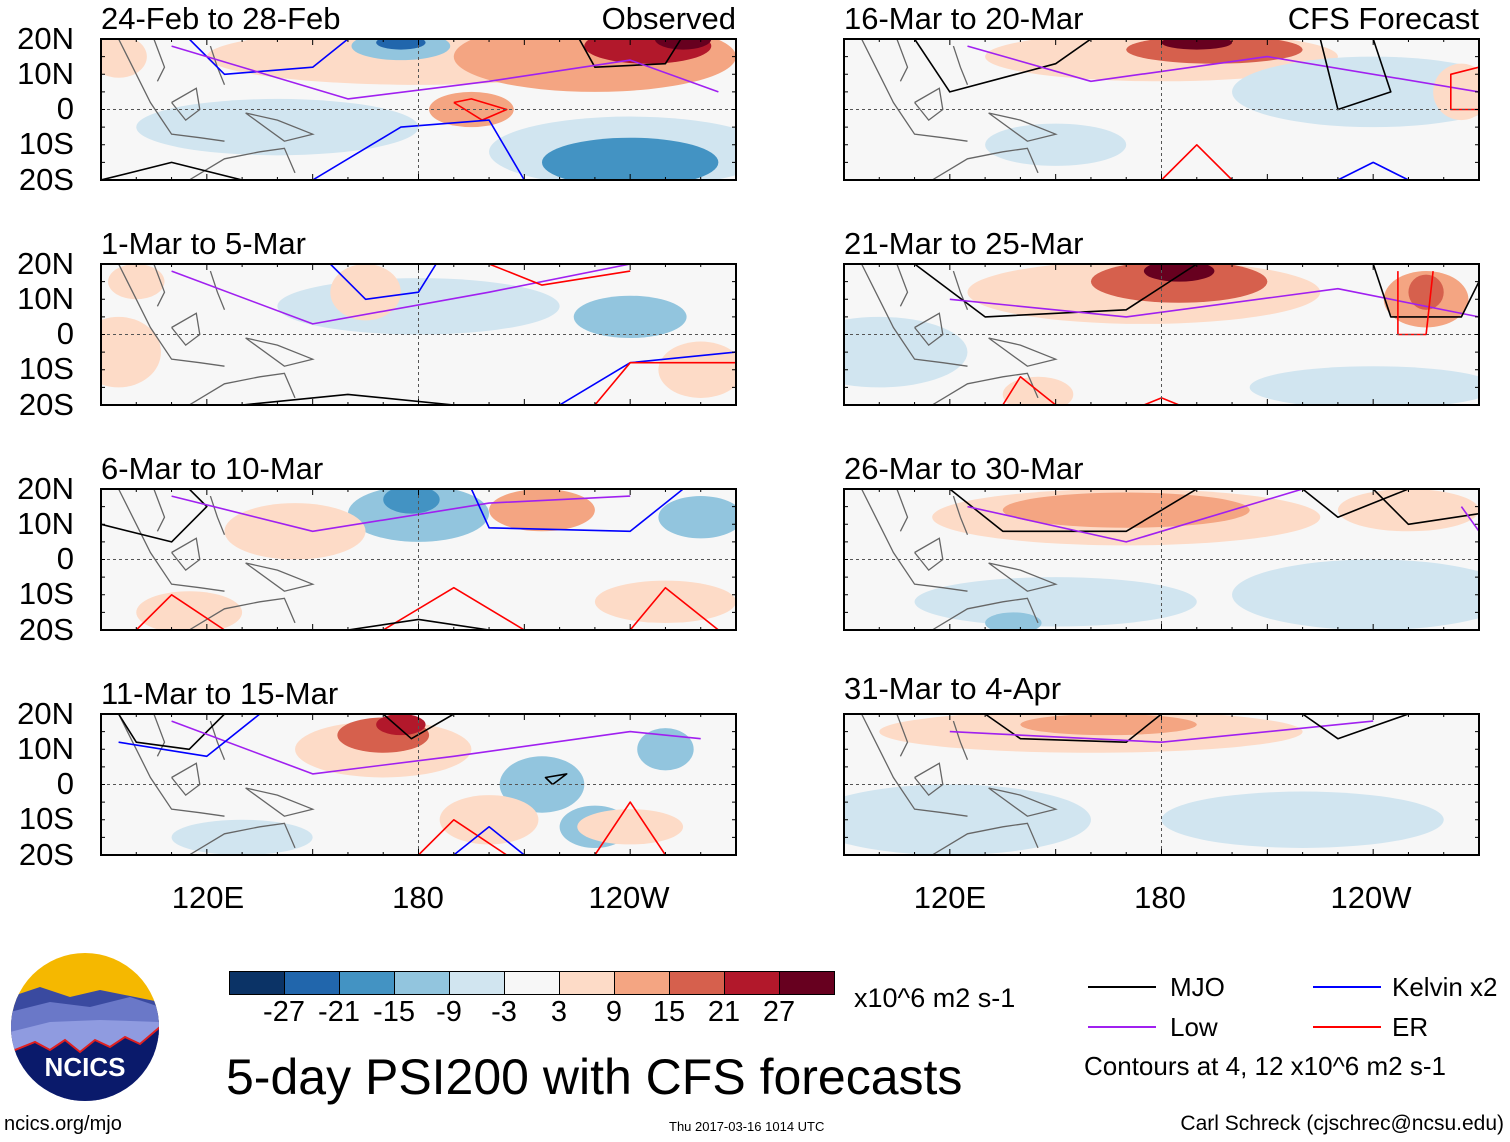 Image resolution: width=1510 pixels, height=1142 pixels. What do you see at coordinates (45, 713) in the screenshot?
I see `lat-label: 20N` at bounding box center [45, 713].